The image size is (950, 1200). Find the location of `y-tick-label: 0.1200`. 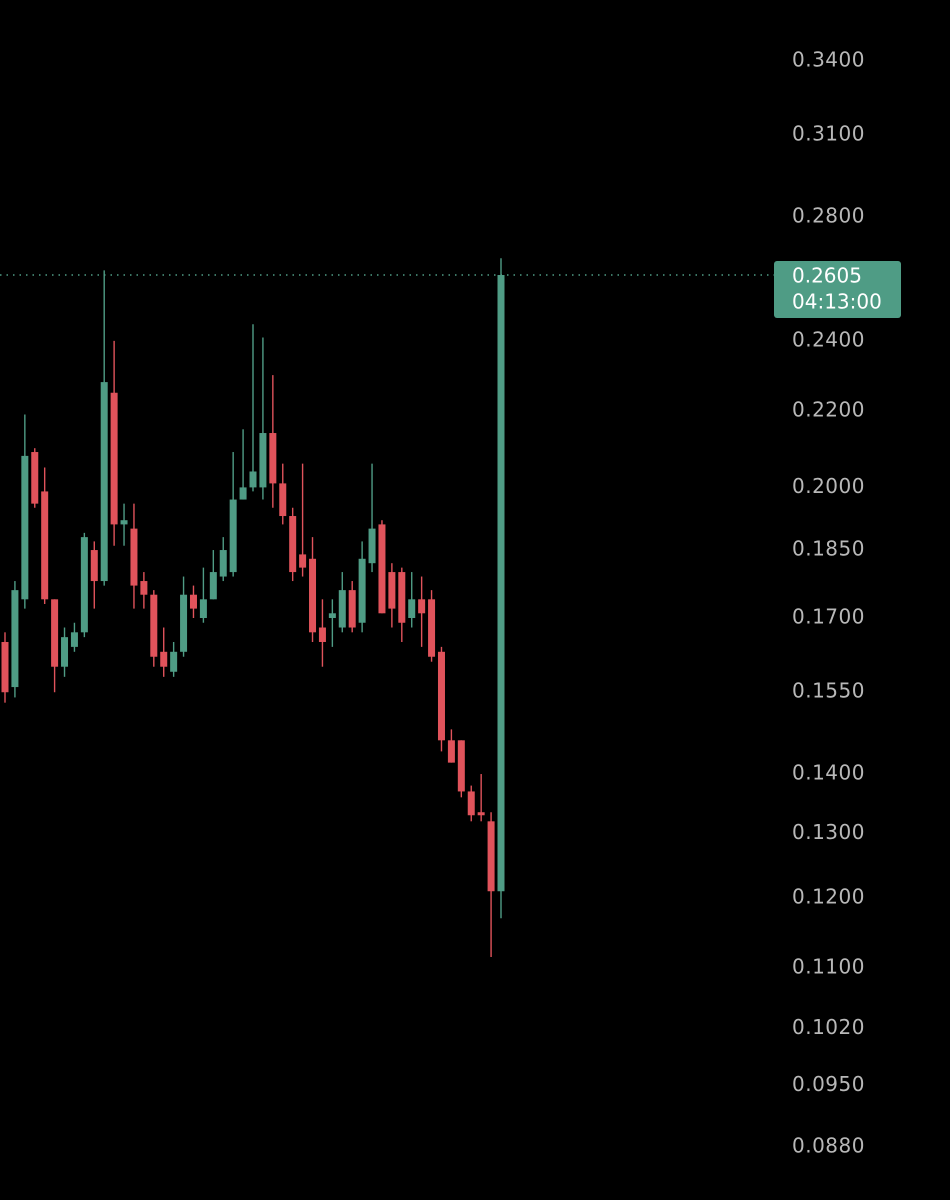

y-tick-label: 0.1200 is located at coordinates (828, 896).